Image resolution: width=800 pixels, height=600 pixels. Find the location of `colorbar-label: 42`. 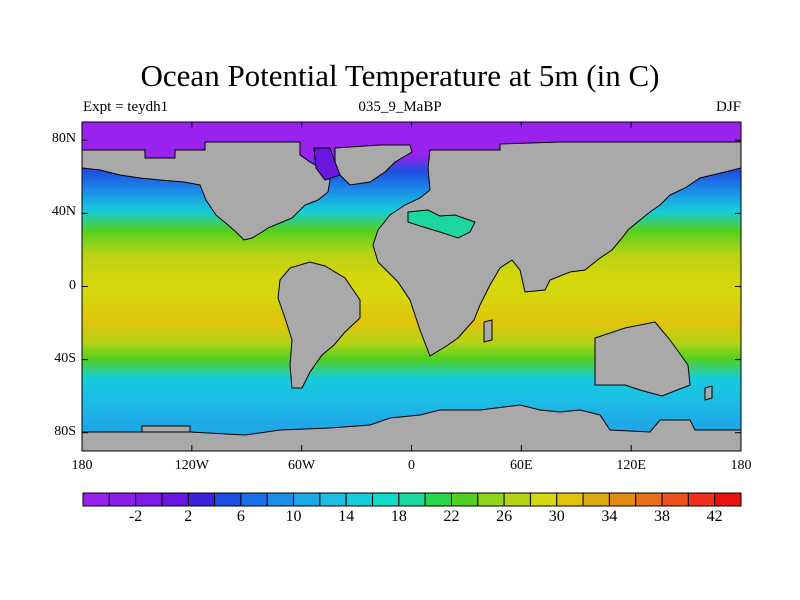

colorbar-label: 42 is located at coordinates (714, 516).